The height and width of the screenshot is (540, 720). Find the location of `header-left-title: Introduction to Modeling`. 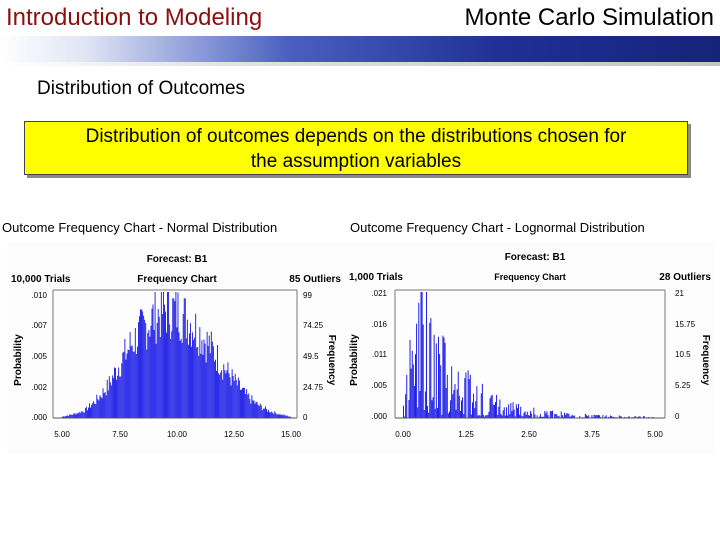

header-left-title: Introduction to Modeling is located at coordinates (134, 17).